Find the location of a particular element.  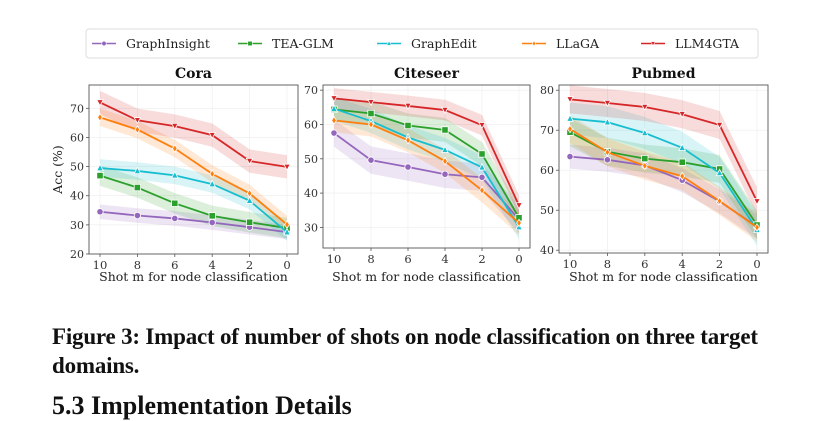

section-heading: 5.3 Implementation Details is located at coordinates (202, 405).